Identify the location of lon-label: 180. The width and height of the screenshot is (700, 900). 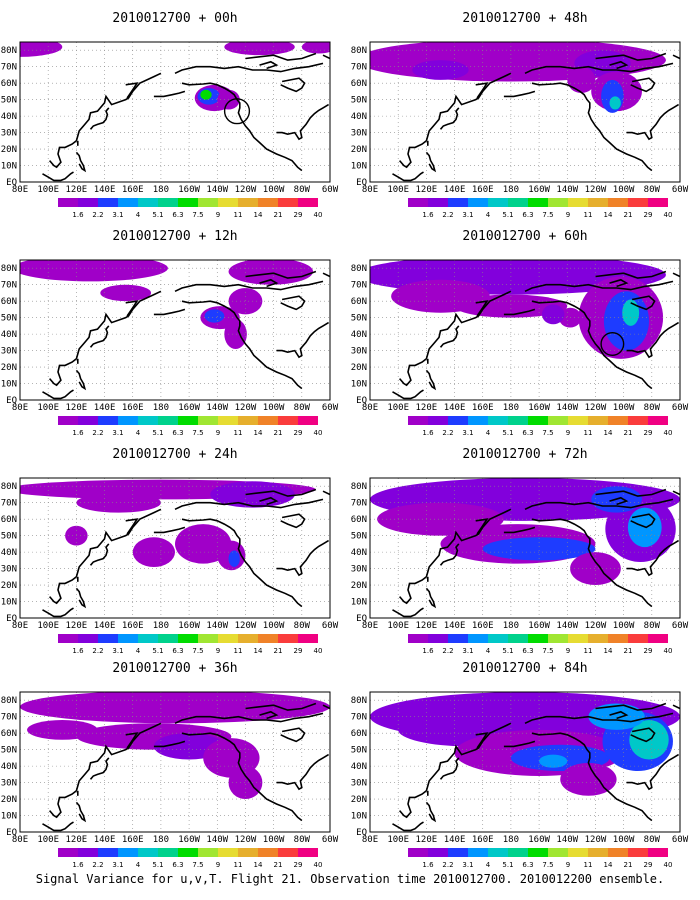
(161, 840).